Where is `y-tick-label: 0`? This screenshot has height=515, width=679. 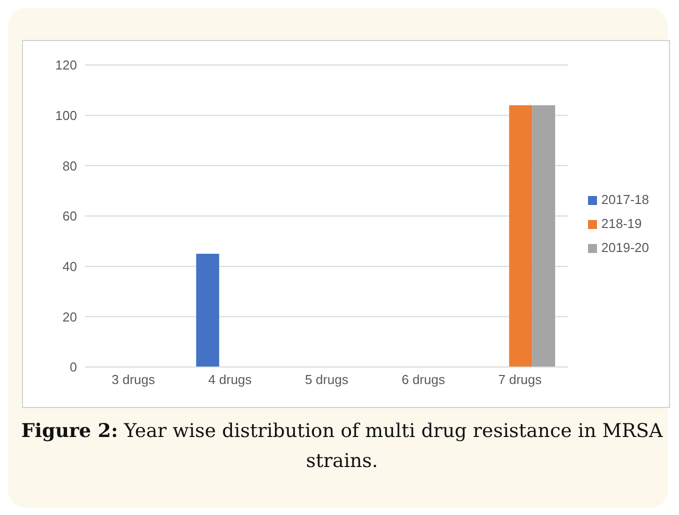 y-tick-label: 0 is located at coordinates (73, 367).